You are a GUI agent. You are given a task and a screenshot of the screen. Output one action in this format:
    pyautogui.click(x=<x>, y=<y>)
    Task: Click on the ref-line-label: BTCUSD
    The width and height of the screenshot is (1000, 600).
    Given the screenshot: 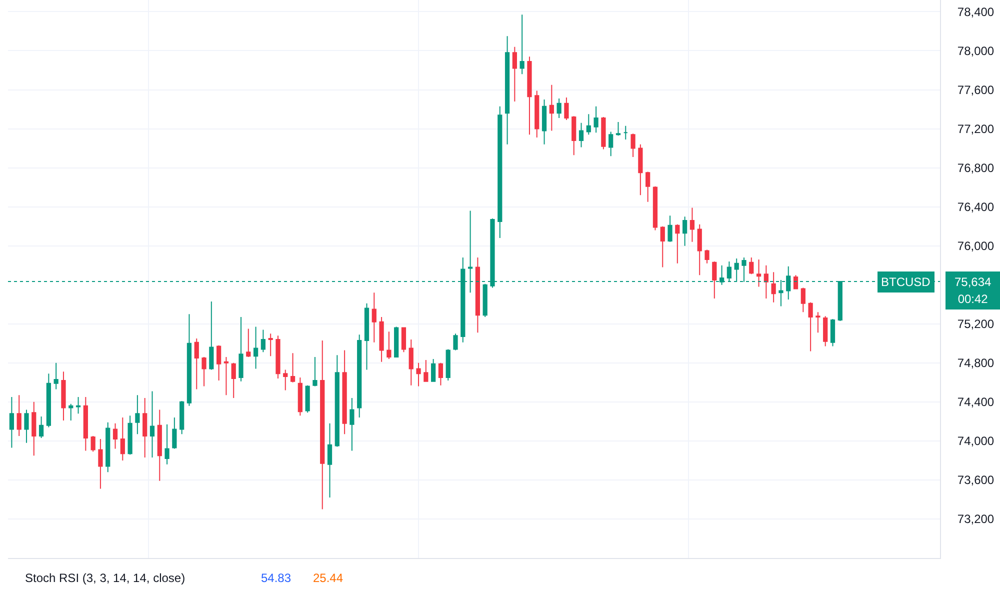 What is the action you would take?
    pyautogui.click(x=906, y=282)
    